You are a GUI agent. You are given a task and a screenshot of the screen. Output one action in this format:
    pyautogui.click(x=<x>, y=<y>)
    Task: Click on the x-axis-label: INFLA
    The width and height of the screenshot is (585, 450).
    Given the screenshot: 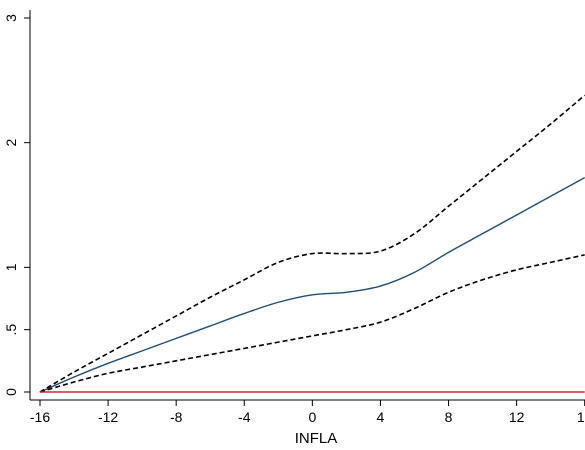 What is the action you would take?
    pyautogui.click(x=316, y=438)
    